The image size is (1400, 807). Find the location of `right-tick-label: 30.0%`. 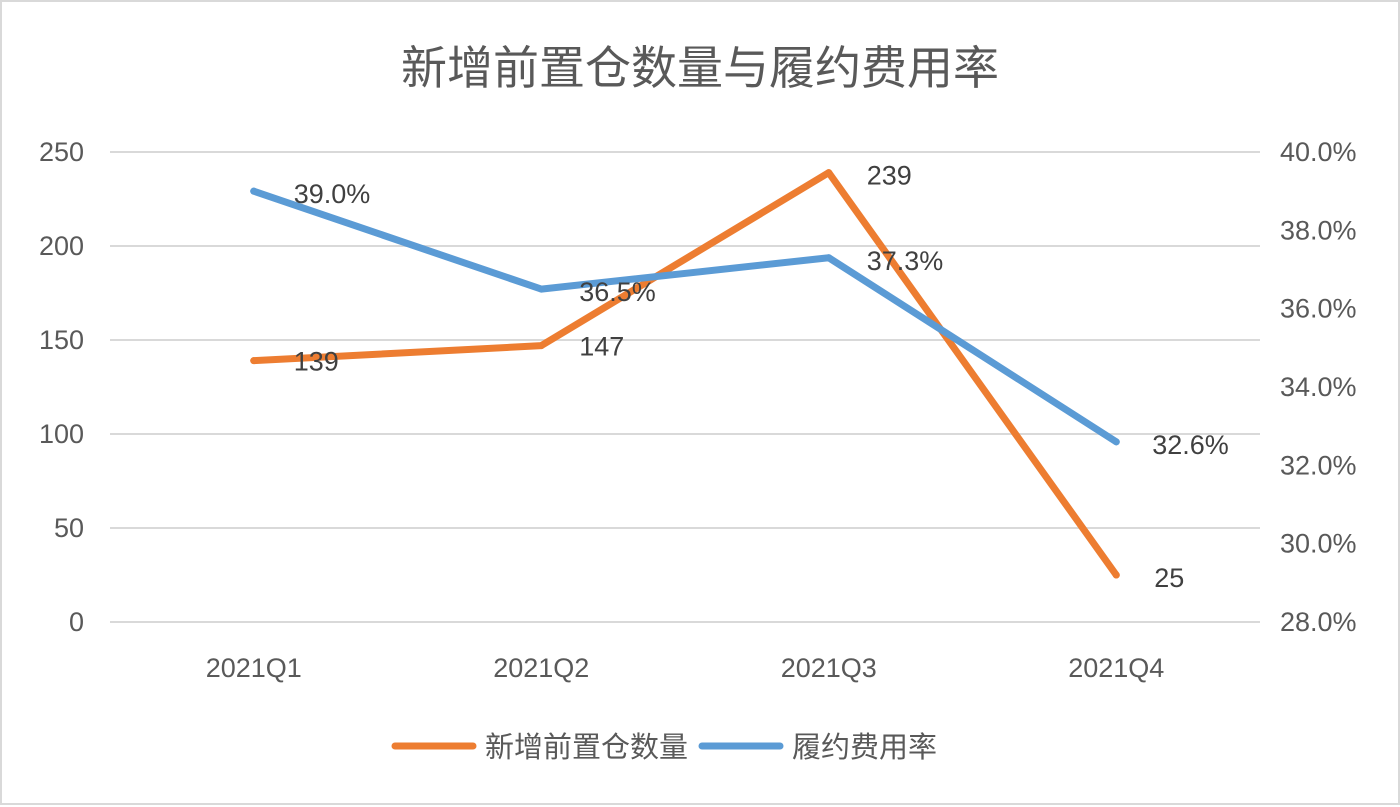

right-tick-label: 30.0% is located at coordinates (1318, 544).